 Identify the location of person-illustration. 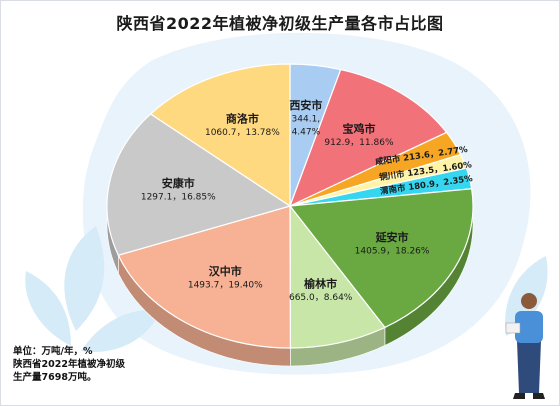
(525, 346).